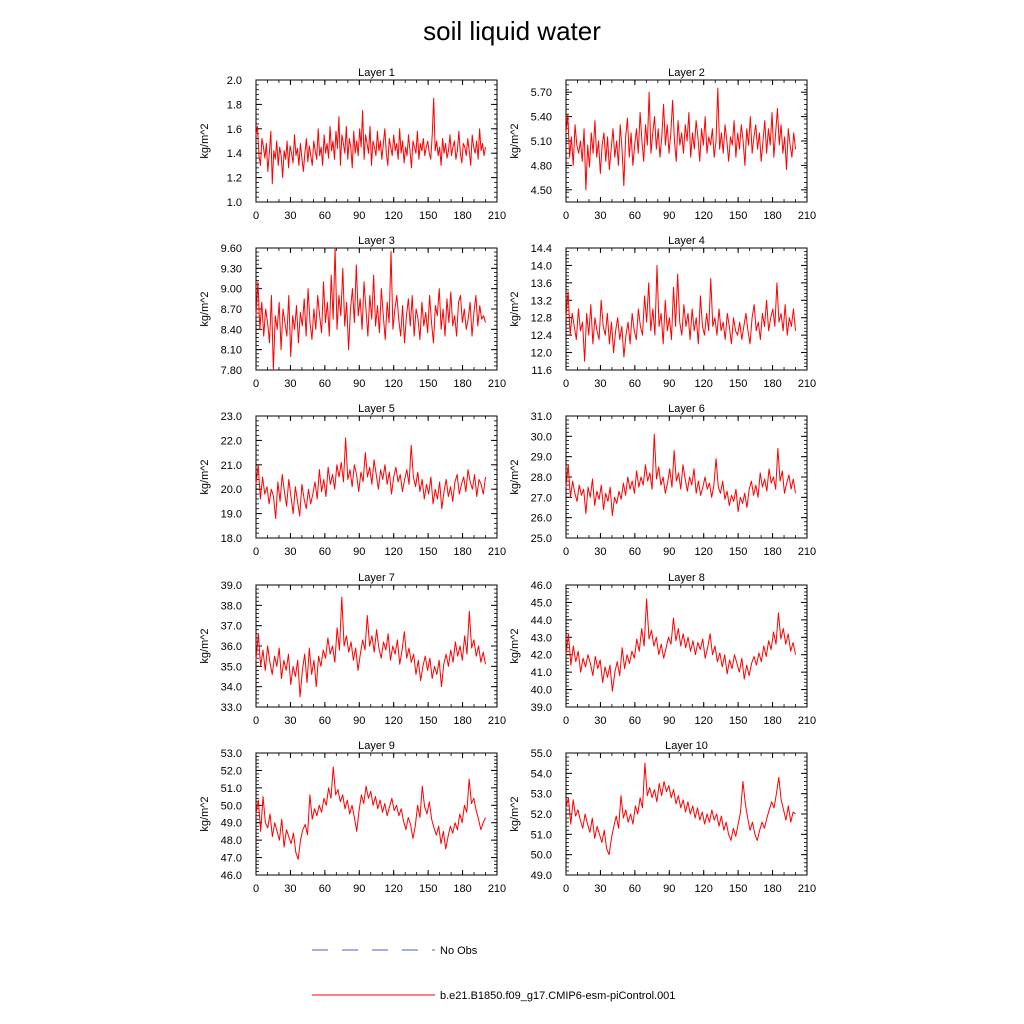 The width and height of the screenshot is (1024, 1024). What do you see at coordinates (686, 578) in the screenshot?
I see `panel-title: Layer 8` at bounding box center [686, 578].